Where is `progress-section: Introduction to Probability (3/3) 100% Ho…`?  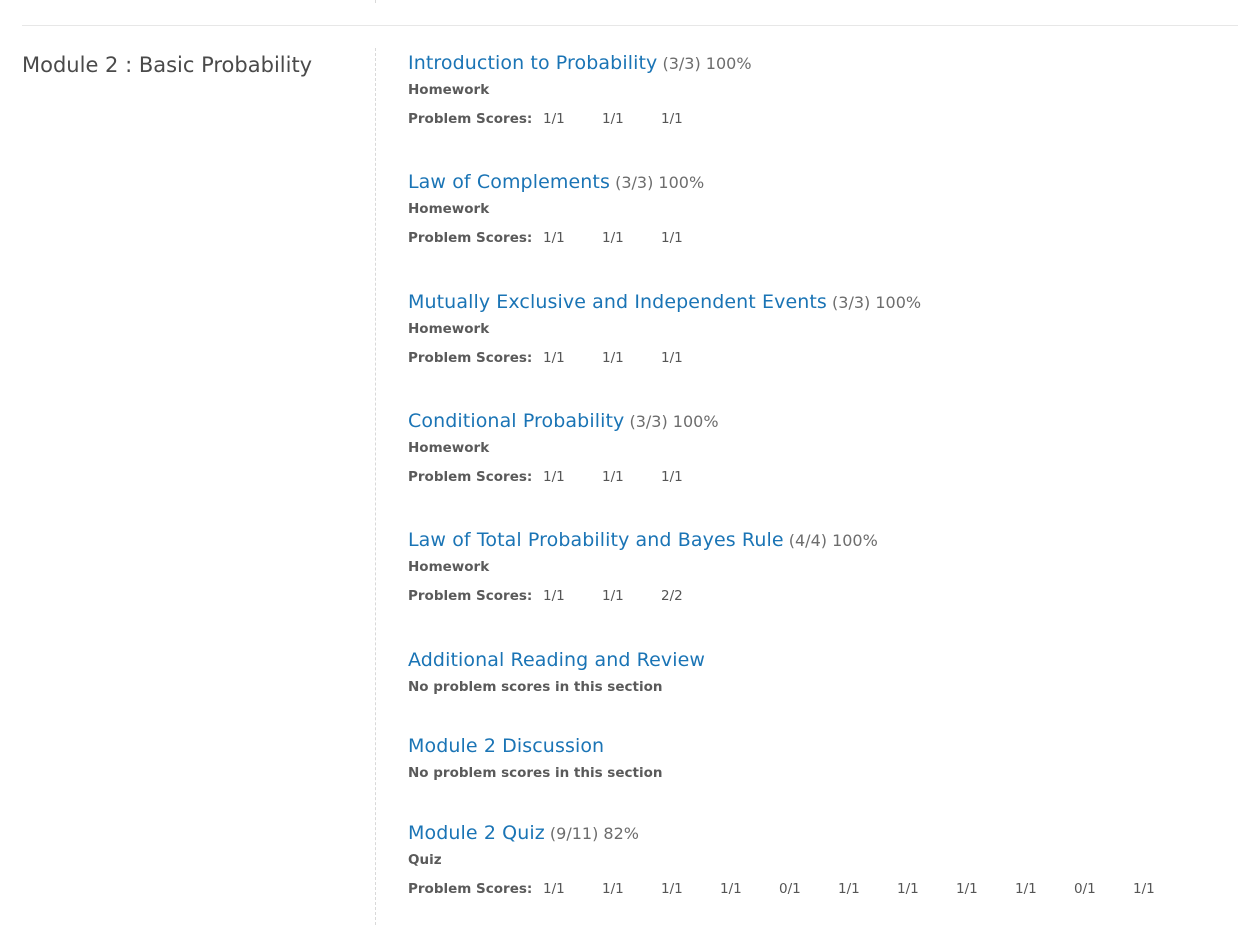 progress-section: Introduction to Probability (3/3) 100% Ho… is located at coordinates (818, 88).